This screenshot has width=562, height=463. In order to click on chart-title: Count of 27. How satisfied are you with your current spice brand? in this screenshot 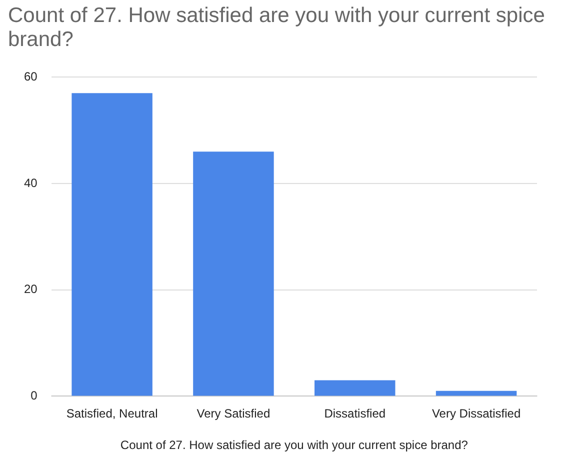, I will do `click(277, 28)`.